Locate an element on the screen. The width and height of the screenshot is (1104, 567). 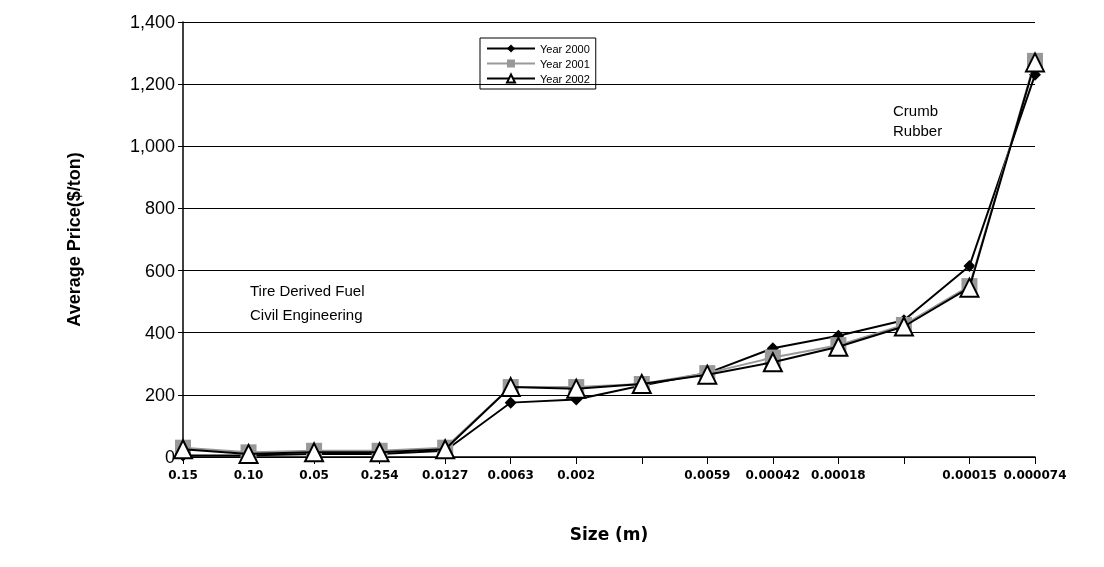
legend-label: Year 2002 is located at coordinates (565, 78).